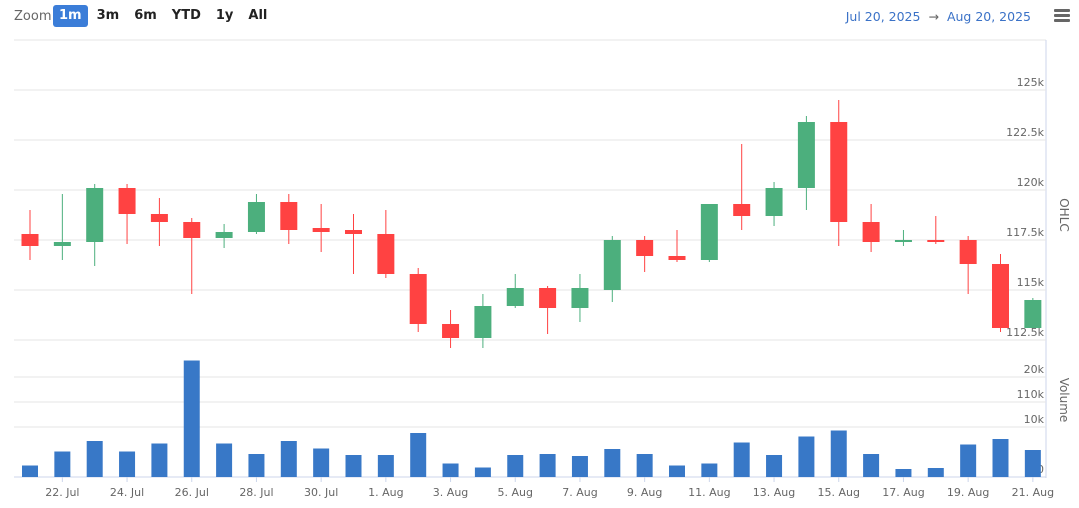 This screenshot has height=508, width=1079. Describe the element at coordinates (1033, 492) in the screenshot. I see `x-tick-label: 21. Aug` at that location.